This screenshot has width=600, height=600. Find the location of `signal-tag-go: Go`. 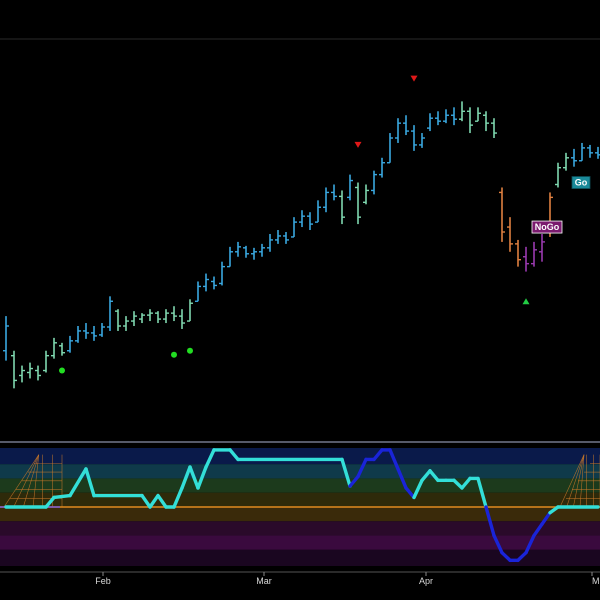

signal-tag-go: Go is located at coordinates (581, 182).